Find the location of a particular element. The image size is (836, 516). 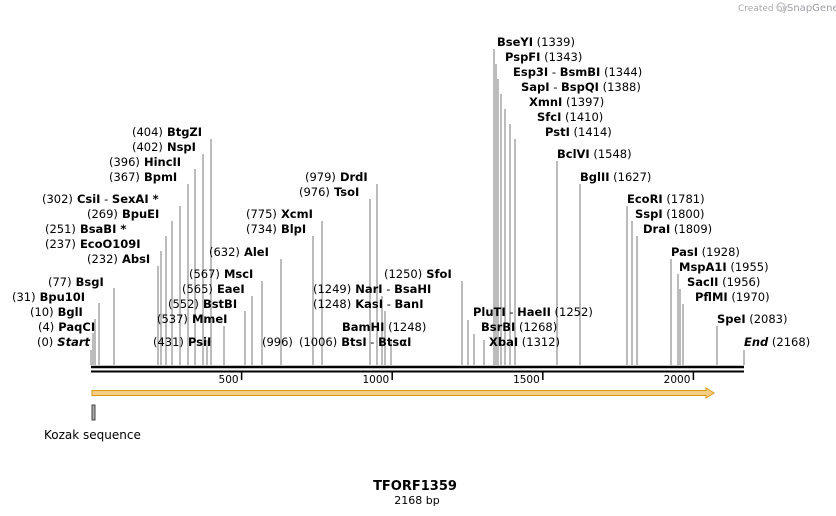

enzyme-name: SspI is located at coordinates (649, 214).